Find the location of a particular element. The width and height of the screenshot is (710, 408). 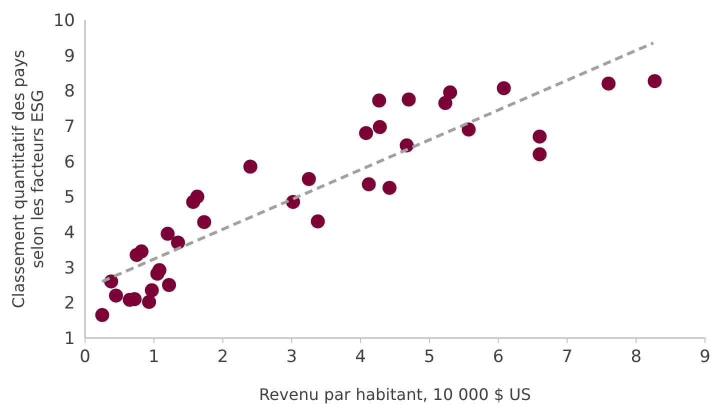

y-tick-label: 4 is located at coordinates (69, 232).